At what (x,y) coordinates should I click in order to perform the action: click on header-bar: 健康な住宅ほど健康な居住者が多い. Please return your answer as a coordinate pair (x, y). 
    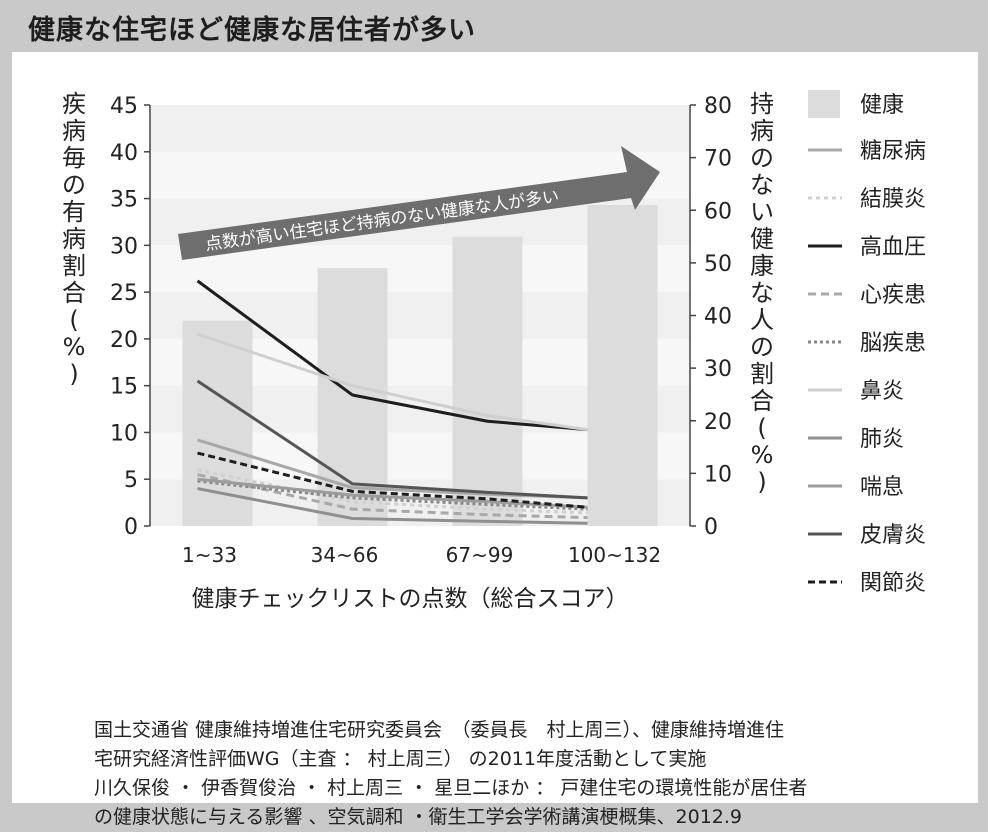
    Looking at the image, I should click on (494, 26).